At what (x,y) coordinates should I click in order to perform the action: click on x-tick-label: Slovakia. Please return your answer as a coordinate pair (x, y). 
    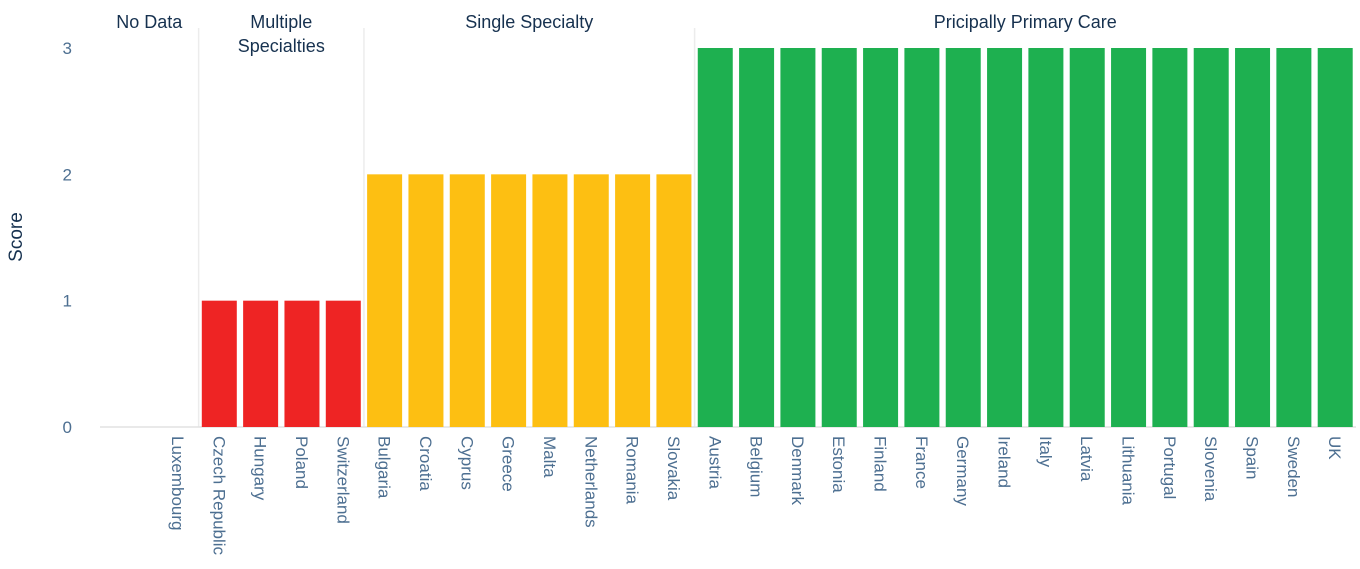
    Looking at the image, I should click on (673, 468).